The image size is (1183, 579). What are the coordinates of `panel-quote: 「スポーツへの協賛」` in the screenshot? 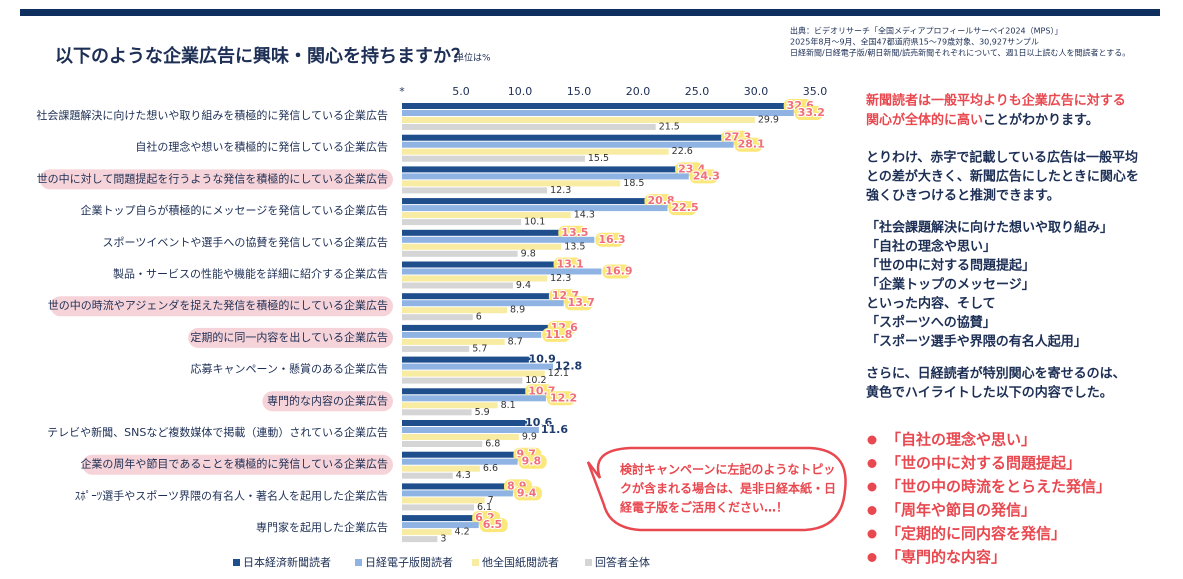 It's located at (931, 323).